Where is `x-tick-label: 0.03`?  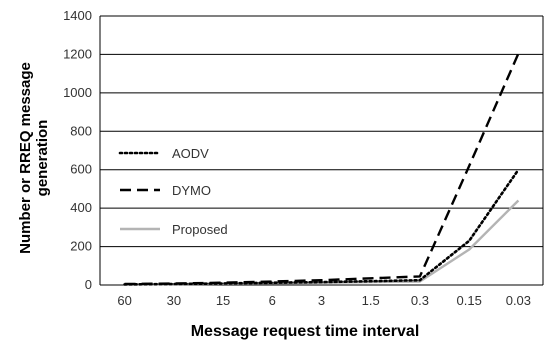
x-tick-label: 0.03 is located at coordinates (518, 300).